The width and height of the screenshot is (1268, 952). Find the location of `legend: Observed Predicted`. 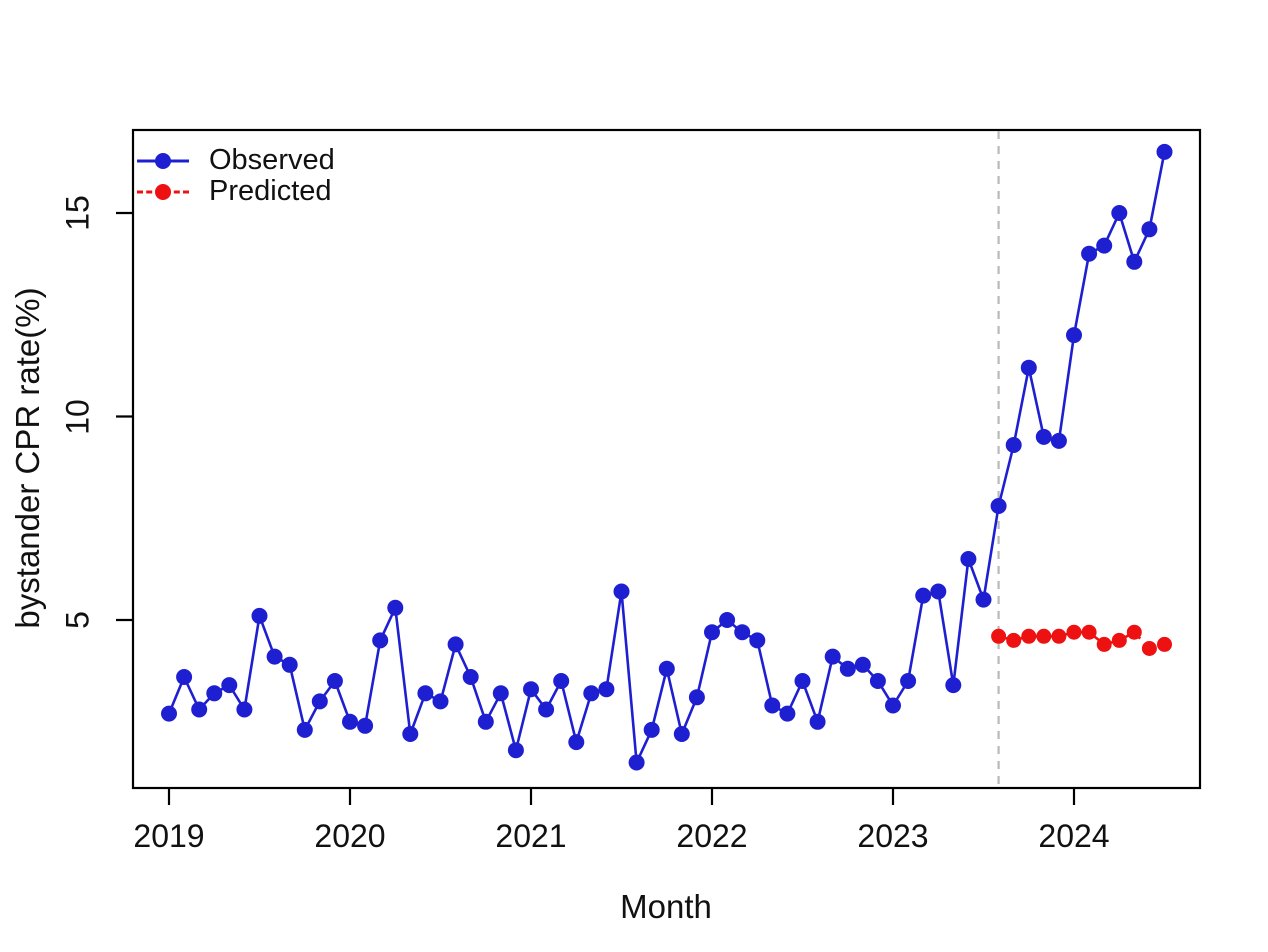

legend: Observed Predicted is located at coordinates (236, 176).